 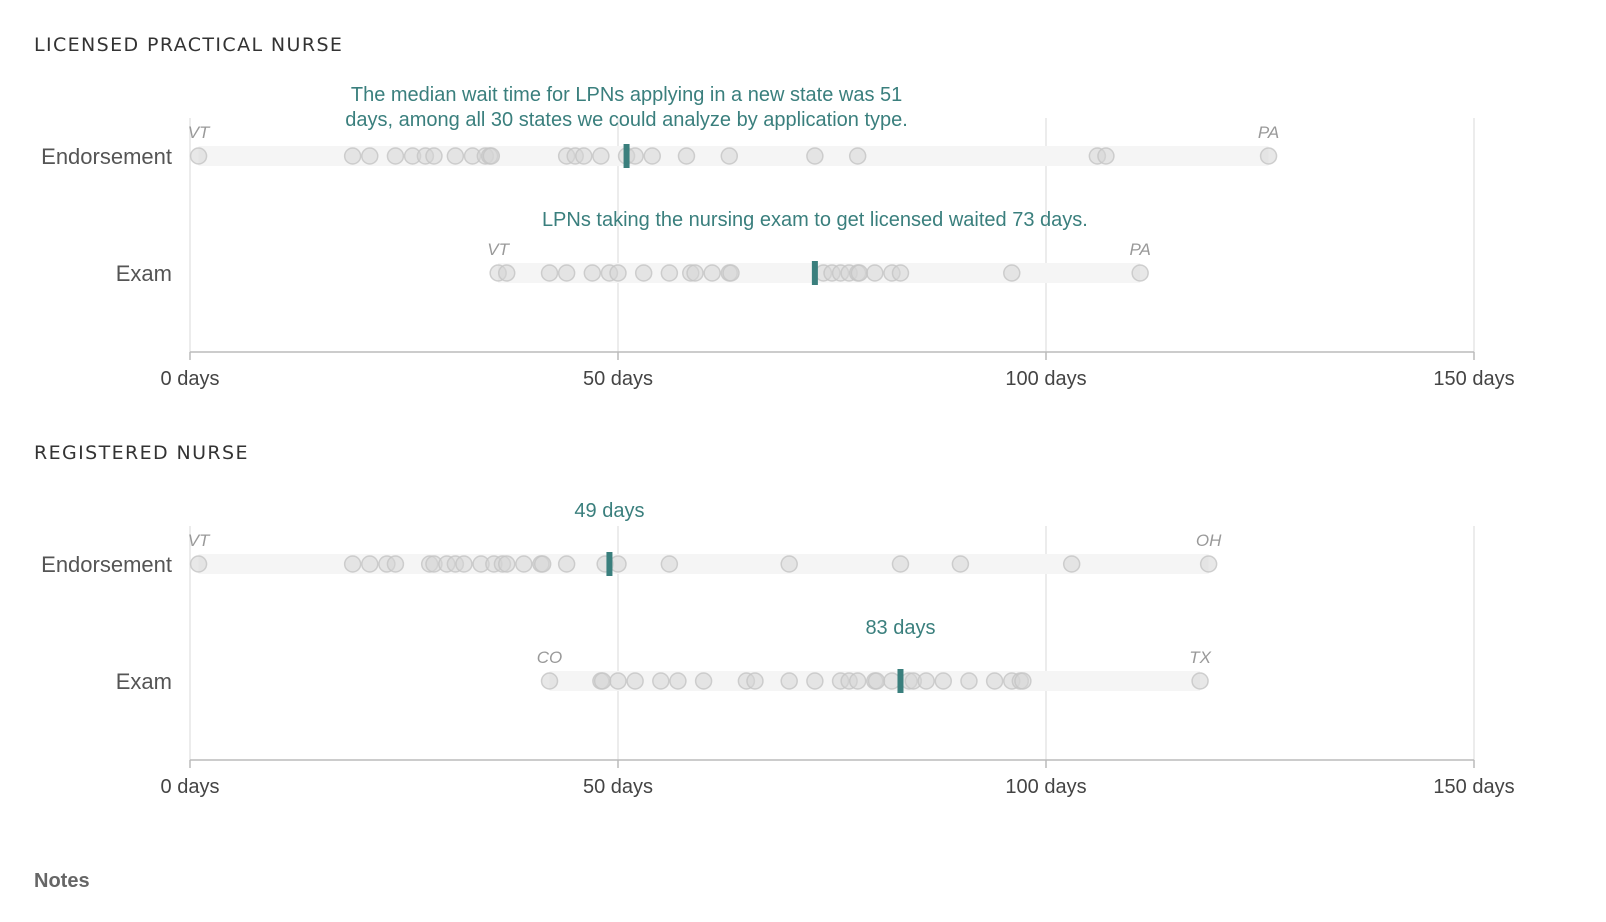 I want to click on rn-section-title: REGISTERED NURSE, so click(x=141, y=453).